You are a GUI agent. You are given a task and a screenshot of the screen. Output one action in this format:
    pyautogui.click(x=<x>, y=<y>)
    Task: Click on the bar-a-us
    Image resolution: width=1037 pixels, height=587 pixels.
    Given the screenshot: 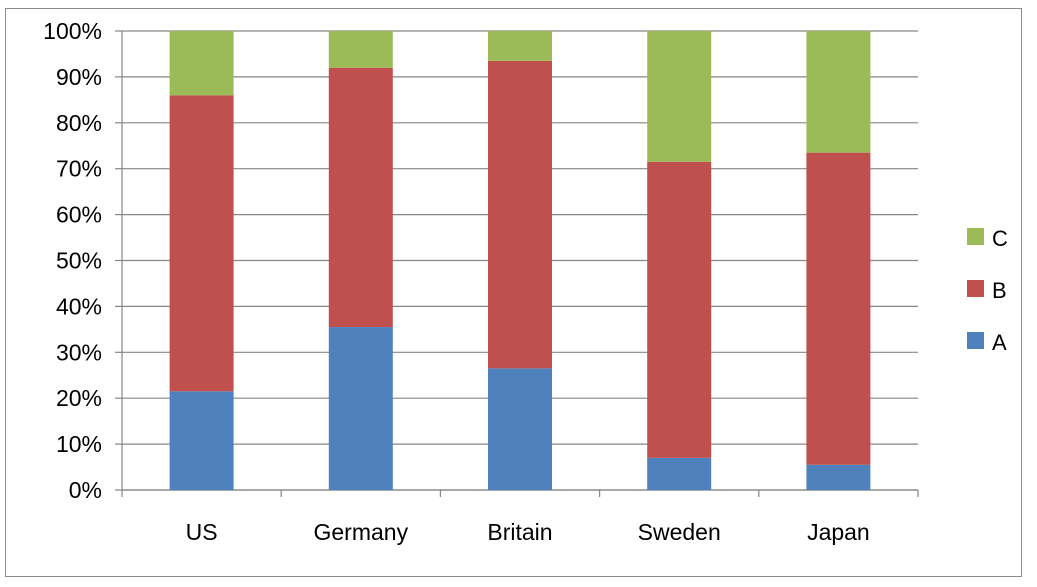 What is the action you would take?
    pyautogui.click(x=201, y=440)
    